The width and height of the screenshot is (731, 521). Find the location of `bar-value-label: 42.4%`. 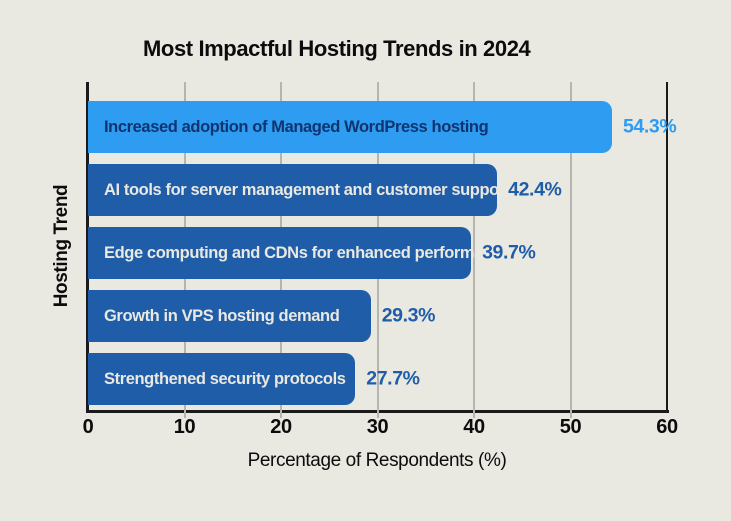

bar-value-label: 42.4% is located at coordinates (535, 189).